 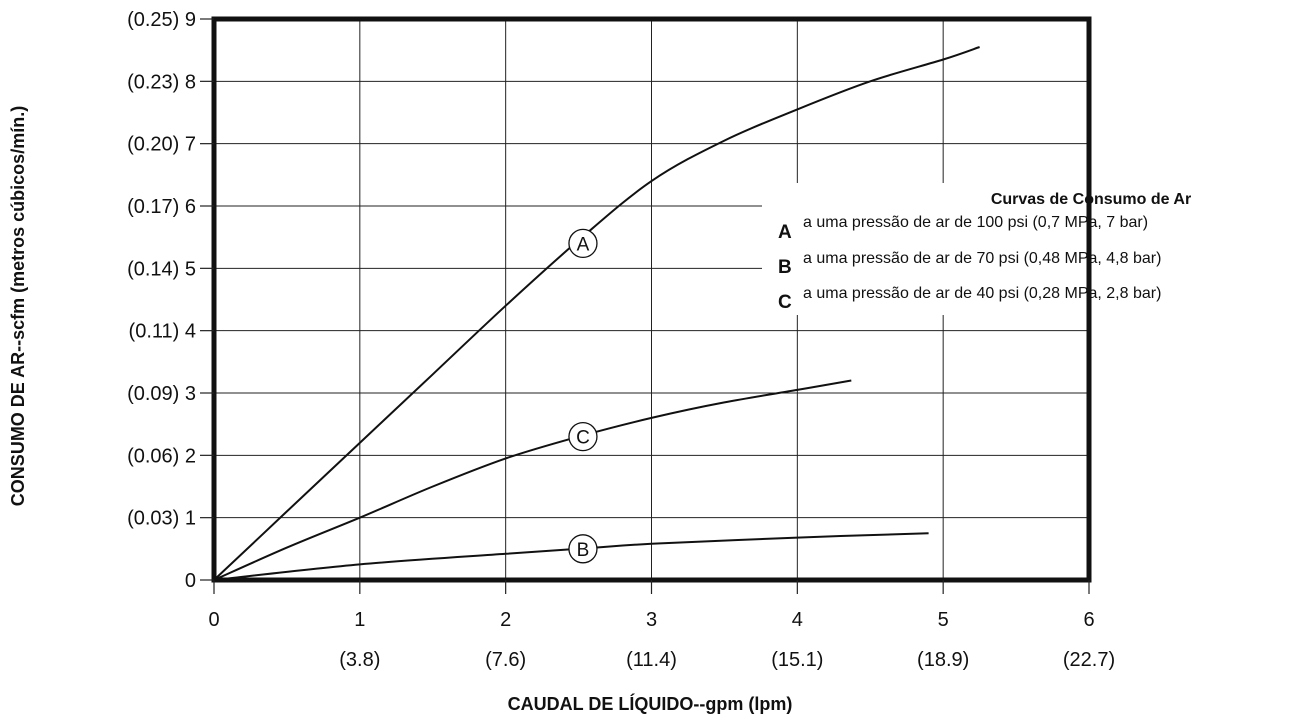 What do you see at coordinates (161, 269) in the screenshot?
I see `y-tick-label: (0.14) 5` at bounding box center [161, 269].